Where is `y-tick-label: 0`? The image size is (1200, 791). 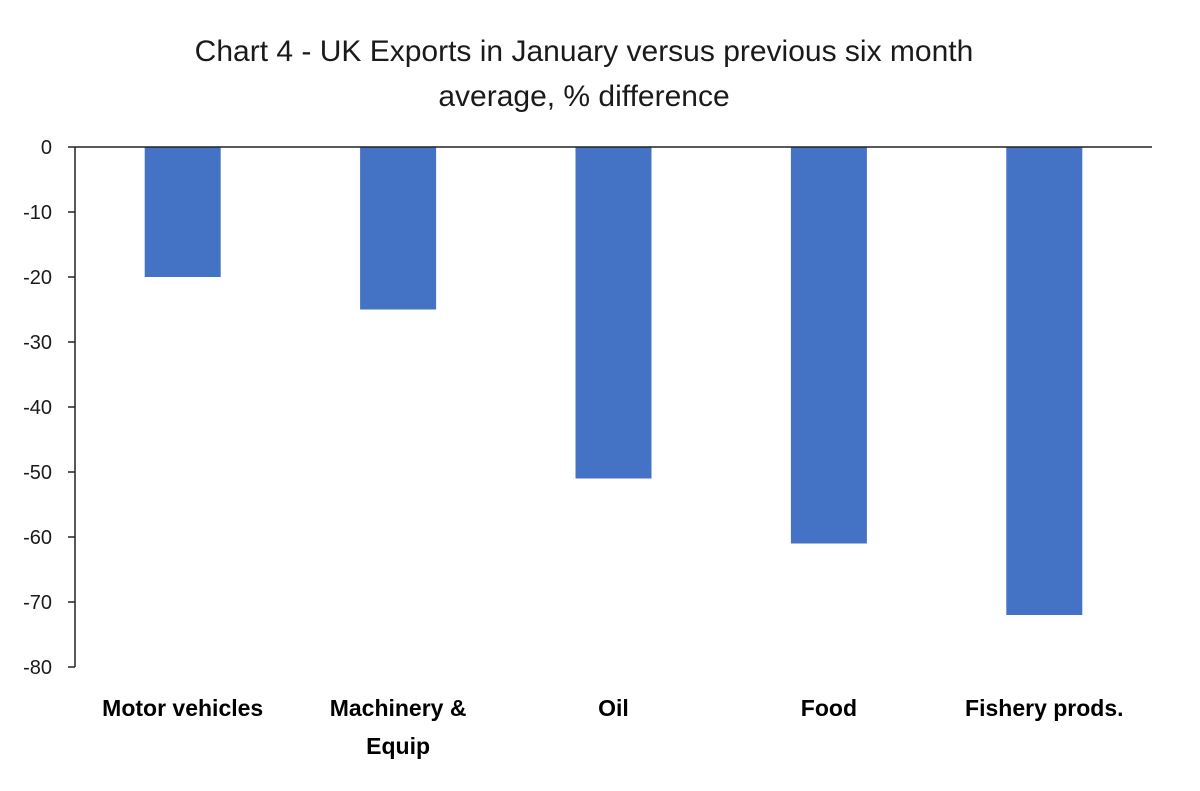
y-tick-label: 0 is located at coordinates (46, 148).